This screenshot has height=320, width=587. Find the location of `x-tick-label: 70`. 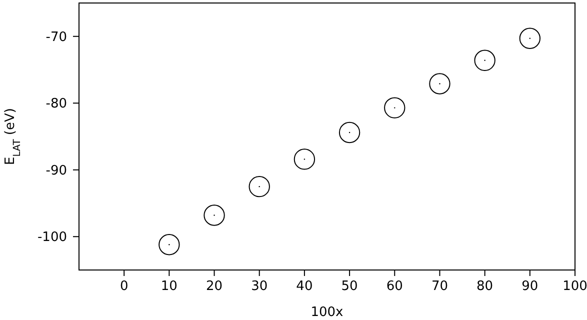

x-tick-label: 70 is located at coordinates (439, 286).